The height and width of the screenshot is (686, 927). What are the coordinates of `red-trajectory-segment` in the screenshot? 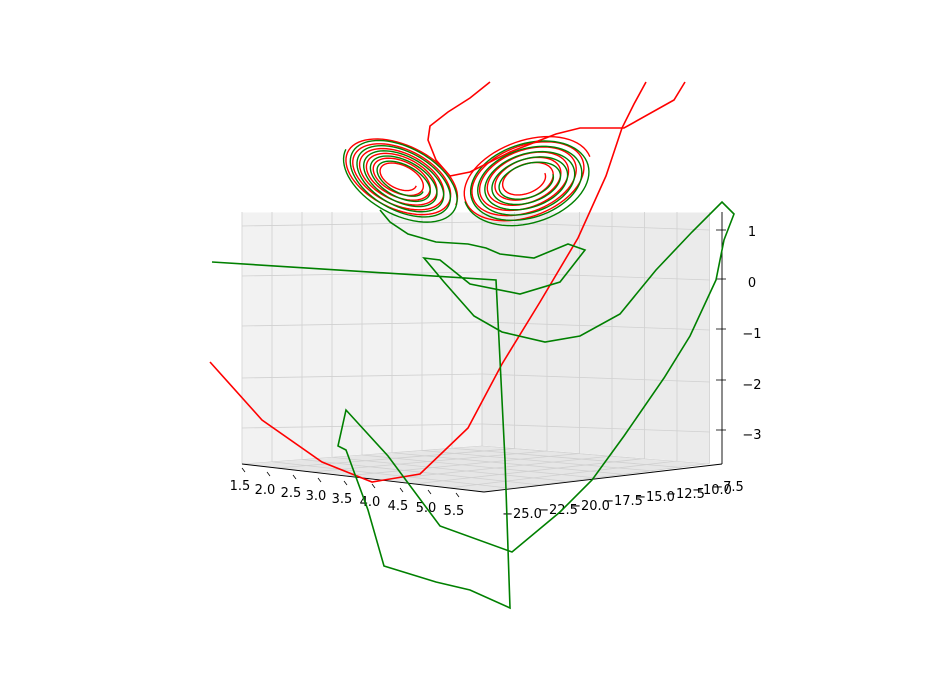 It's located at (556, 129).